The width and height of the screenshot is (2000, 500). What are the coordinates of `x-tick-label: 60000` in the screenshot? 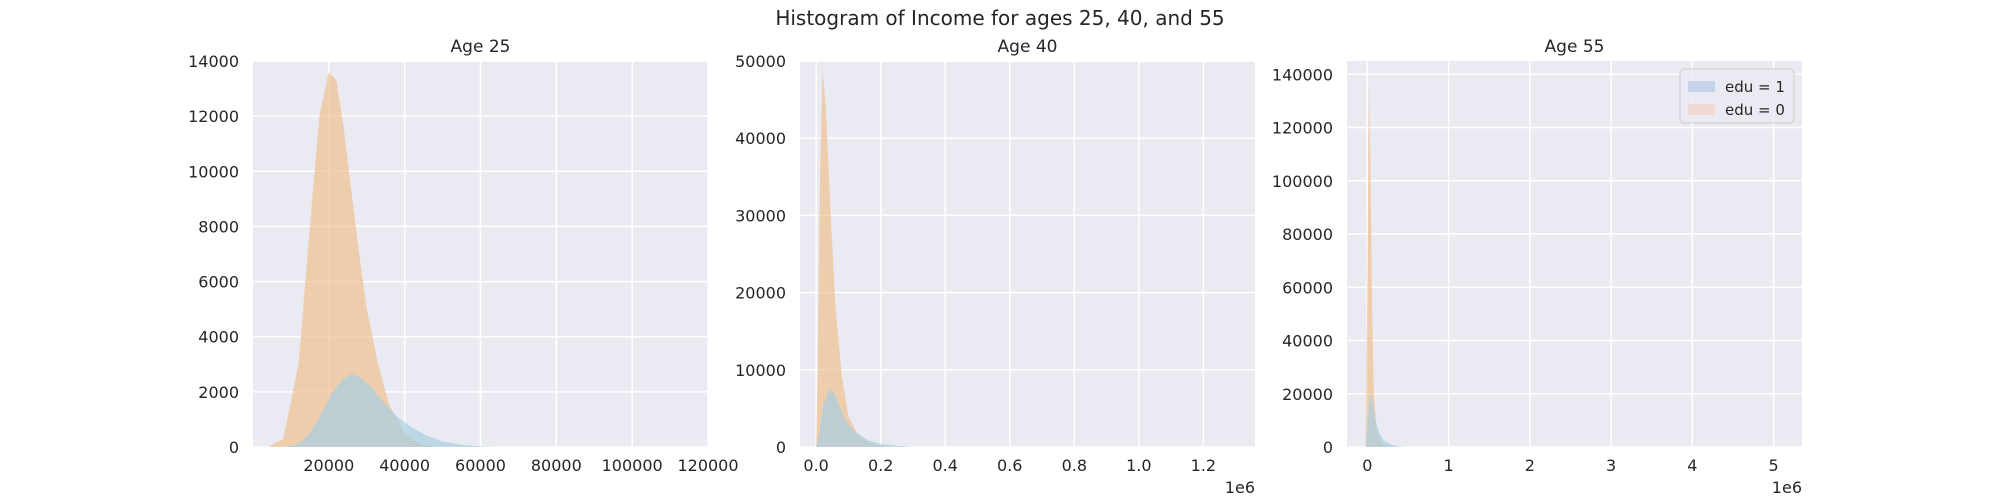 It's located at (480, 465).